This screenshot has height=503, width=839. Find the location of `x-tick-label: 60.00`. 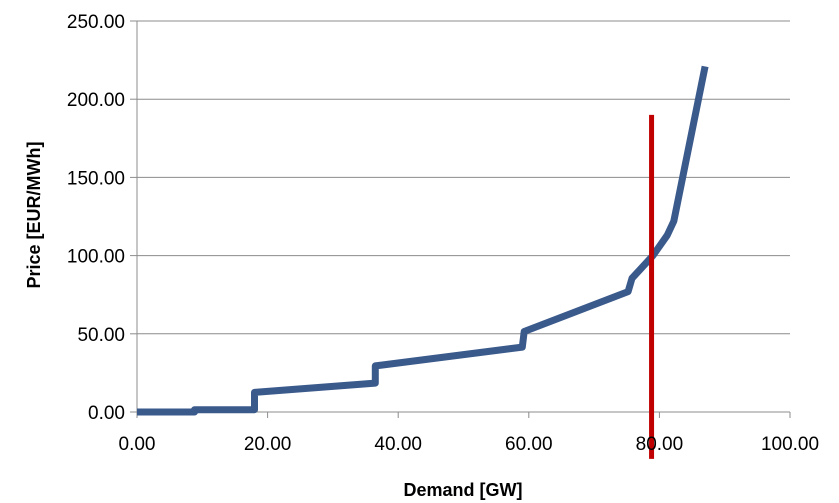

x-tick-label: 60.00 is located at coordinates (529, 444).